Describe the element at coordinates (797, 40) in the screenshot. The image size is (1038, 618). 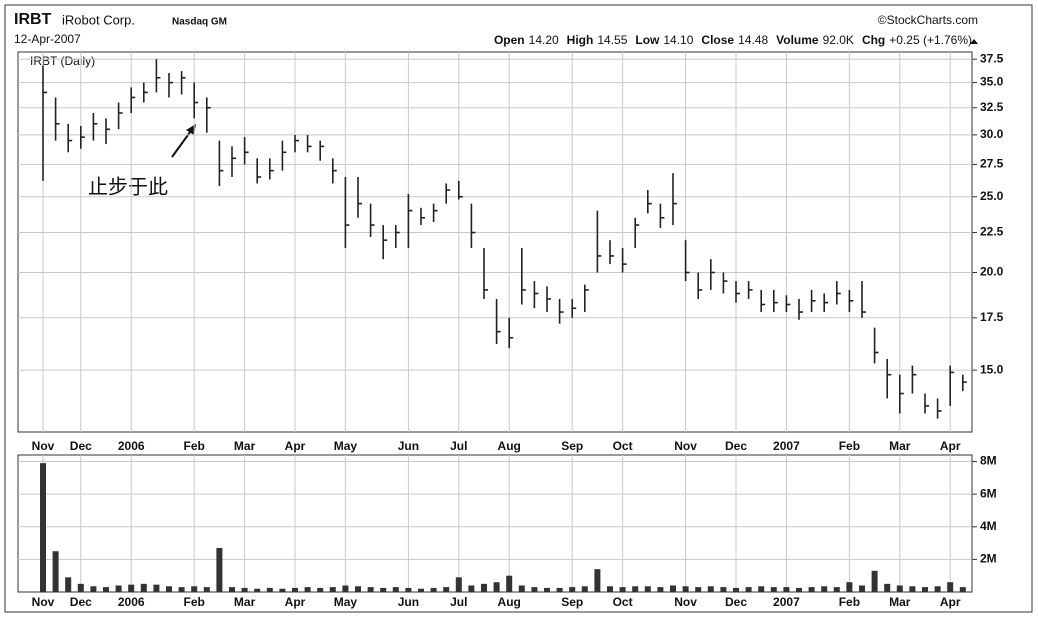
I see `stat-name: Volume` at that location.